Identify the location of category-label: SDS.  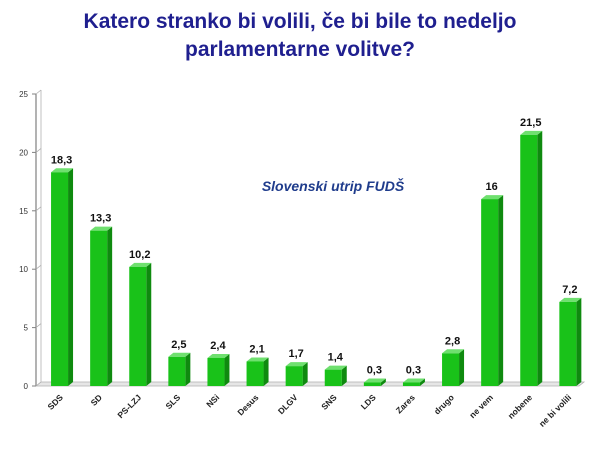
(56, 402).